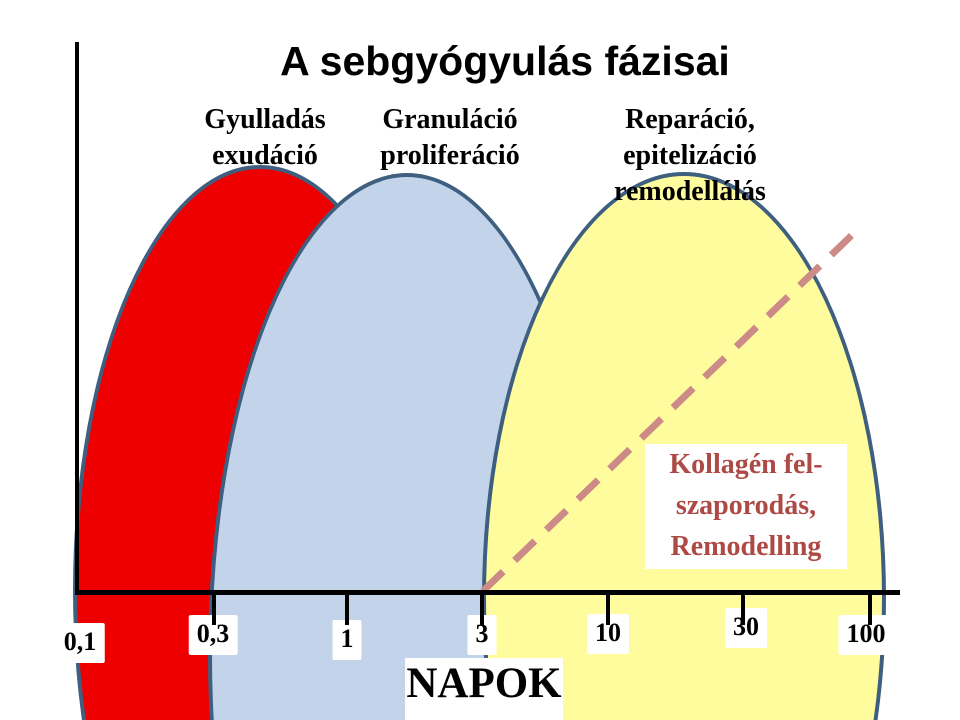 This screenshot has width=960, height=720. I want to click on tick-label-3: 3, so click(482, 635).